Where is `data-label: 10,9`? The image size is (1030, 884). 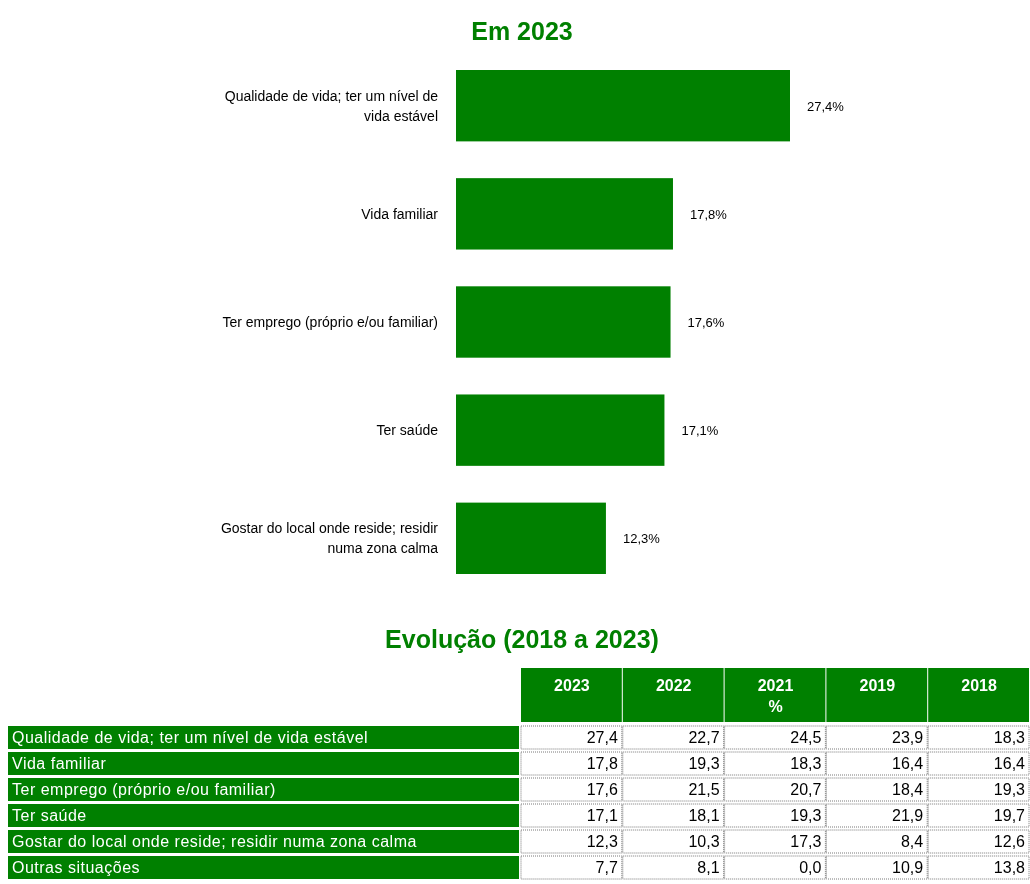
data-label: 10,9 is located at coordinates (908, 867).